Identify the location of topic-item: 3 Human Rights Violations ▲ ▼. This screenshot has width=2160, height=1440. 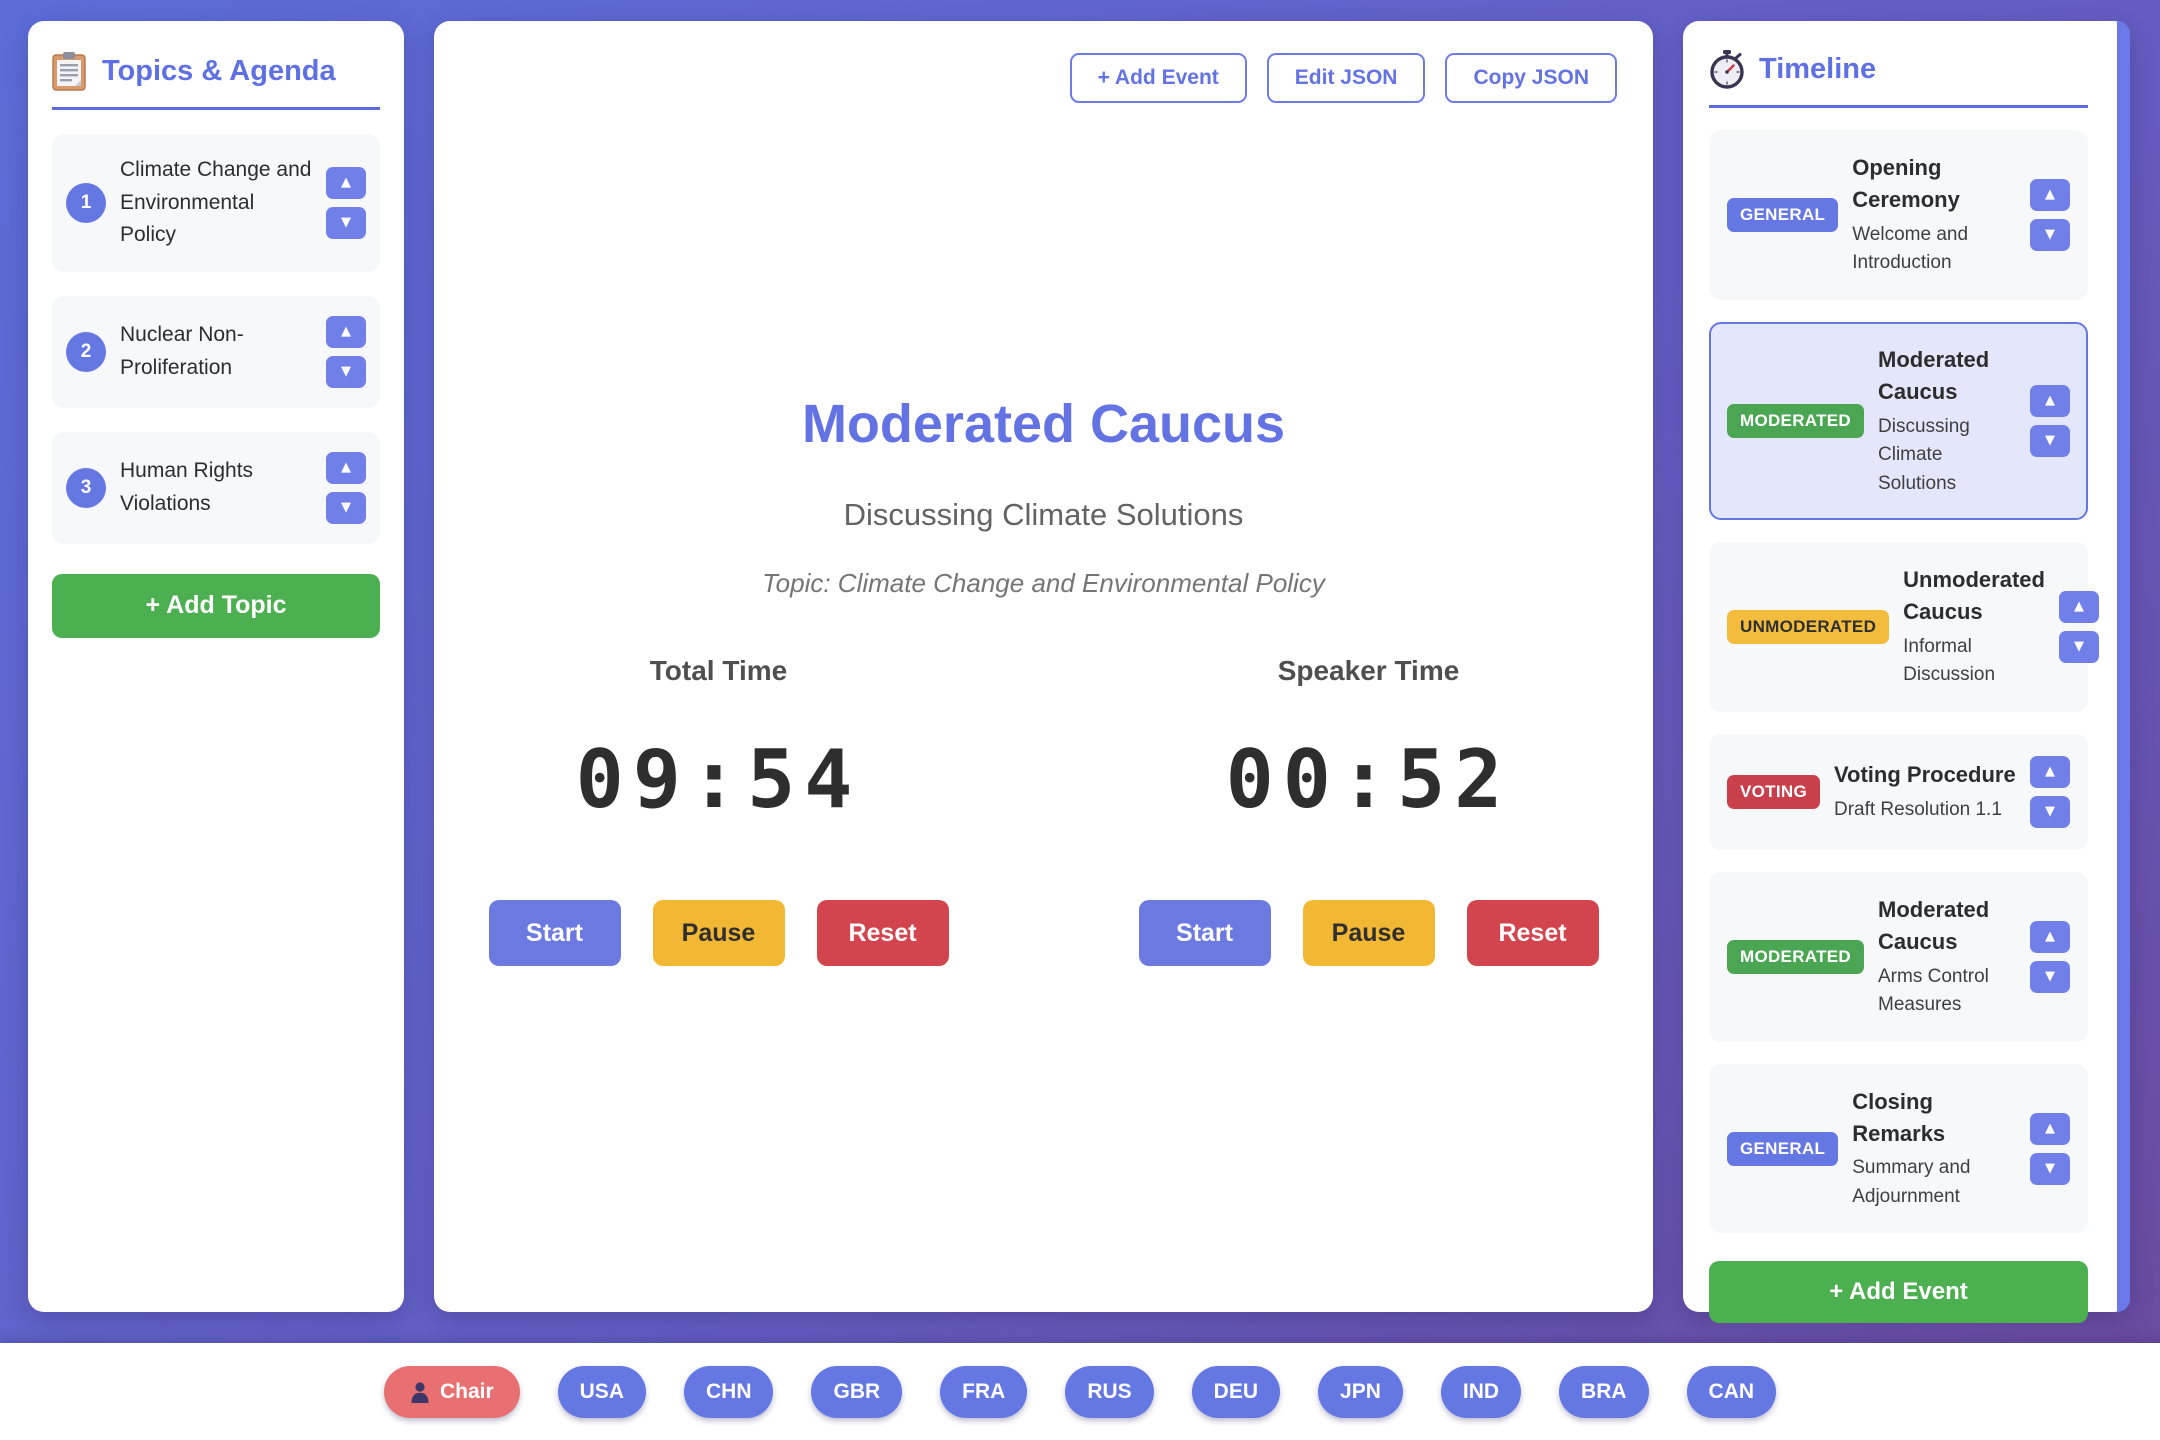
(216, 487).